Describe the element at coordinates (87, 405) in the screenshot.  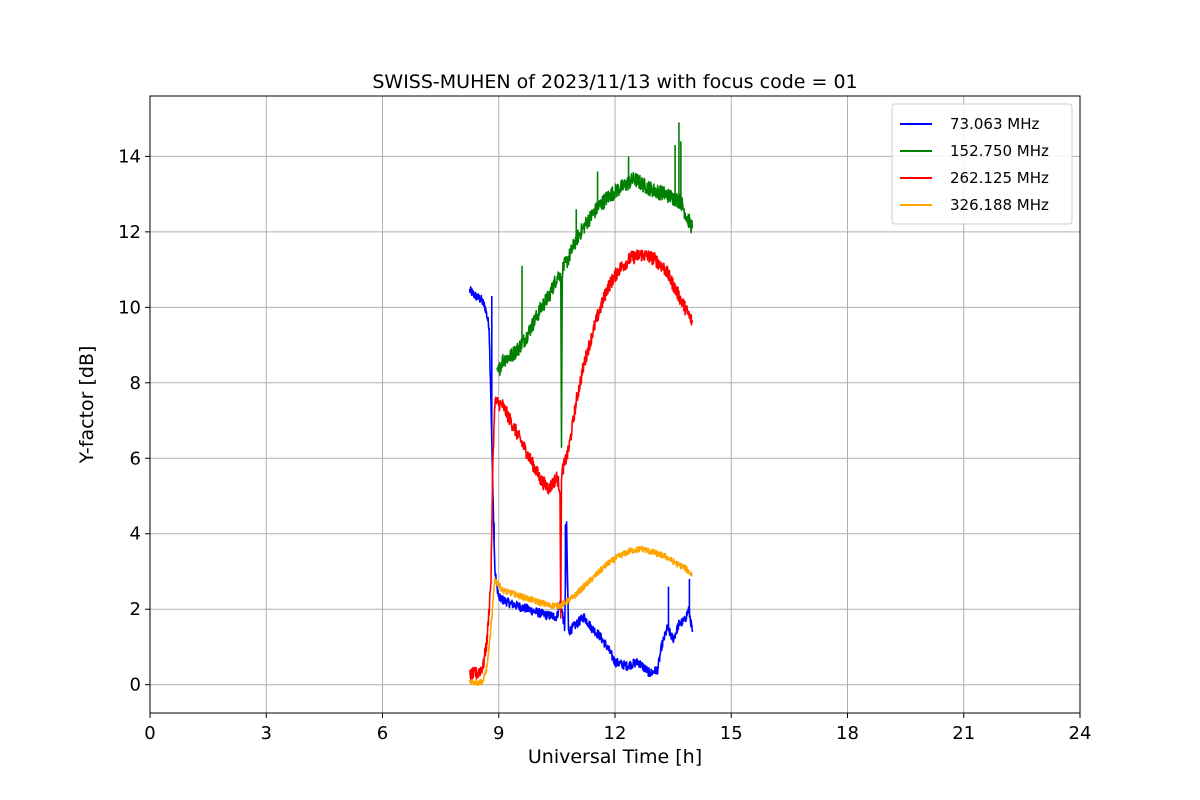
I see `y-axis-label: Y-factor [dB]` at that location.